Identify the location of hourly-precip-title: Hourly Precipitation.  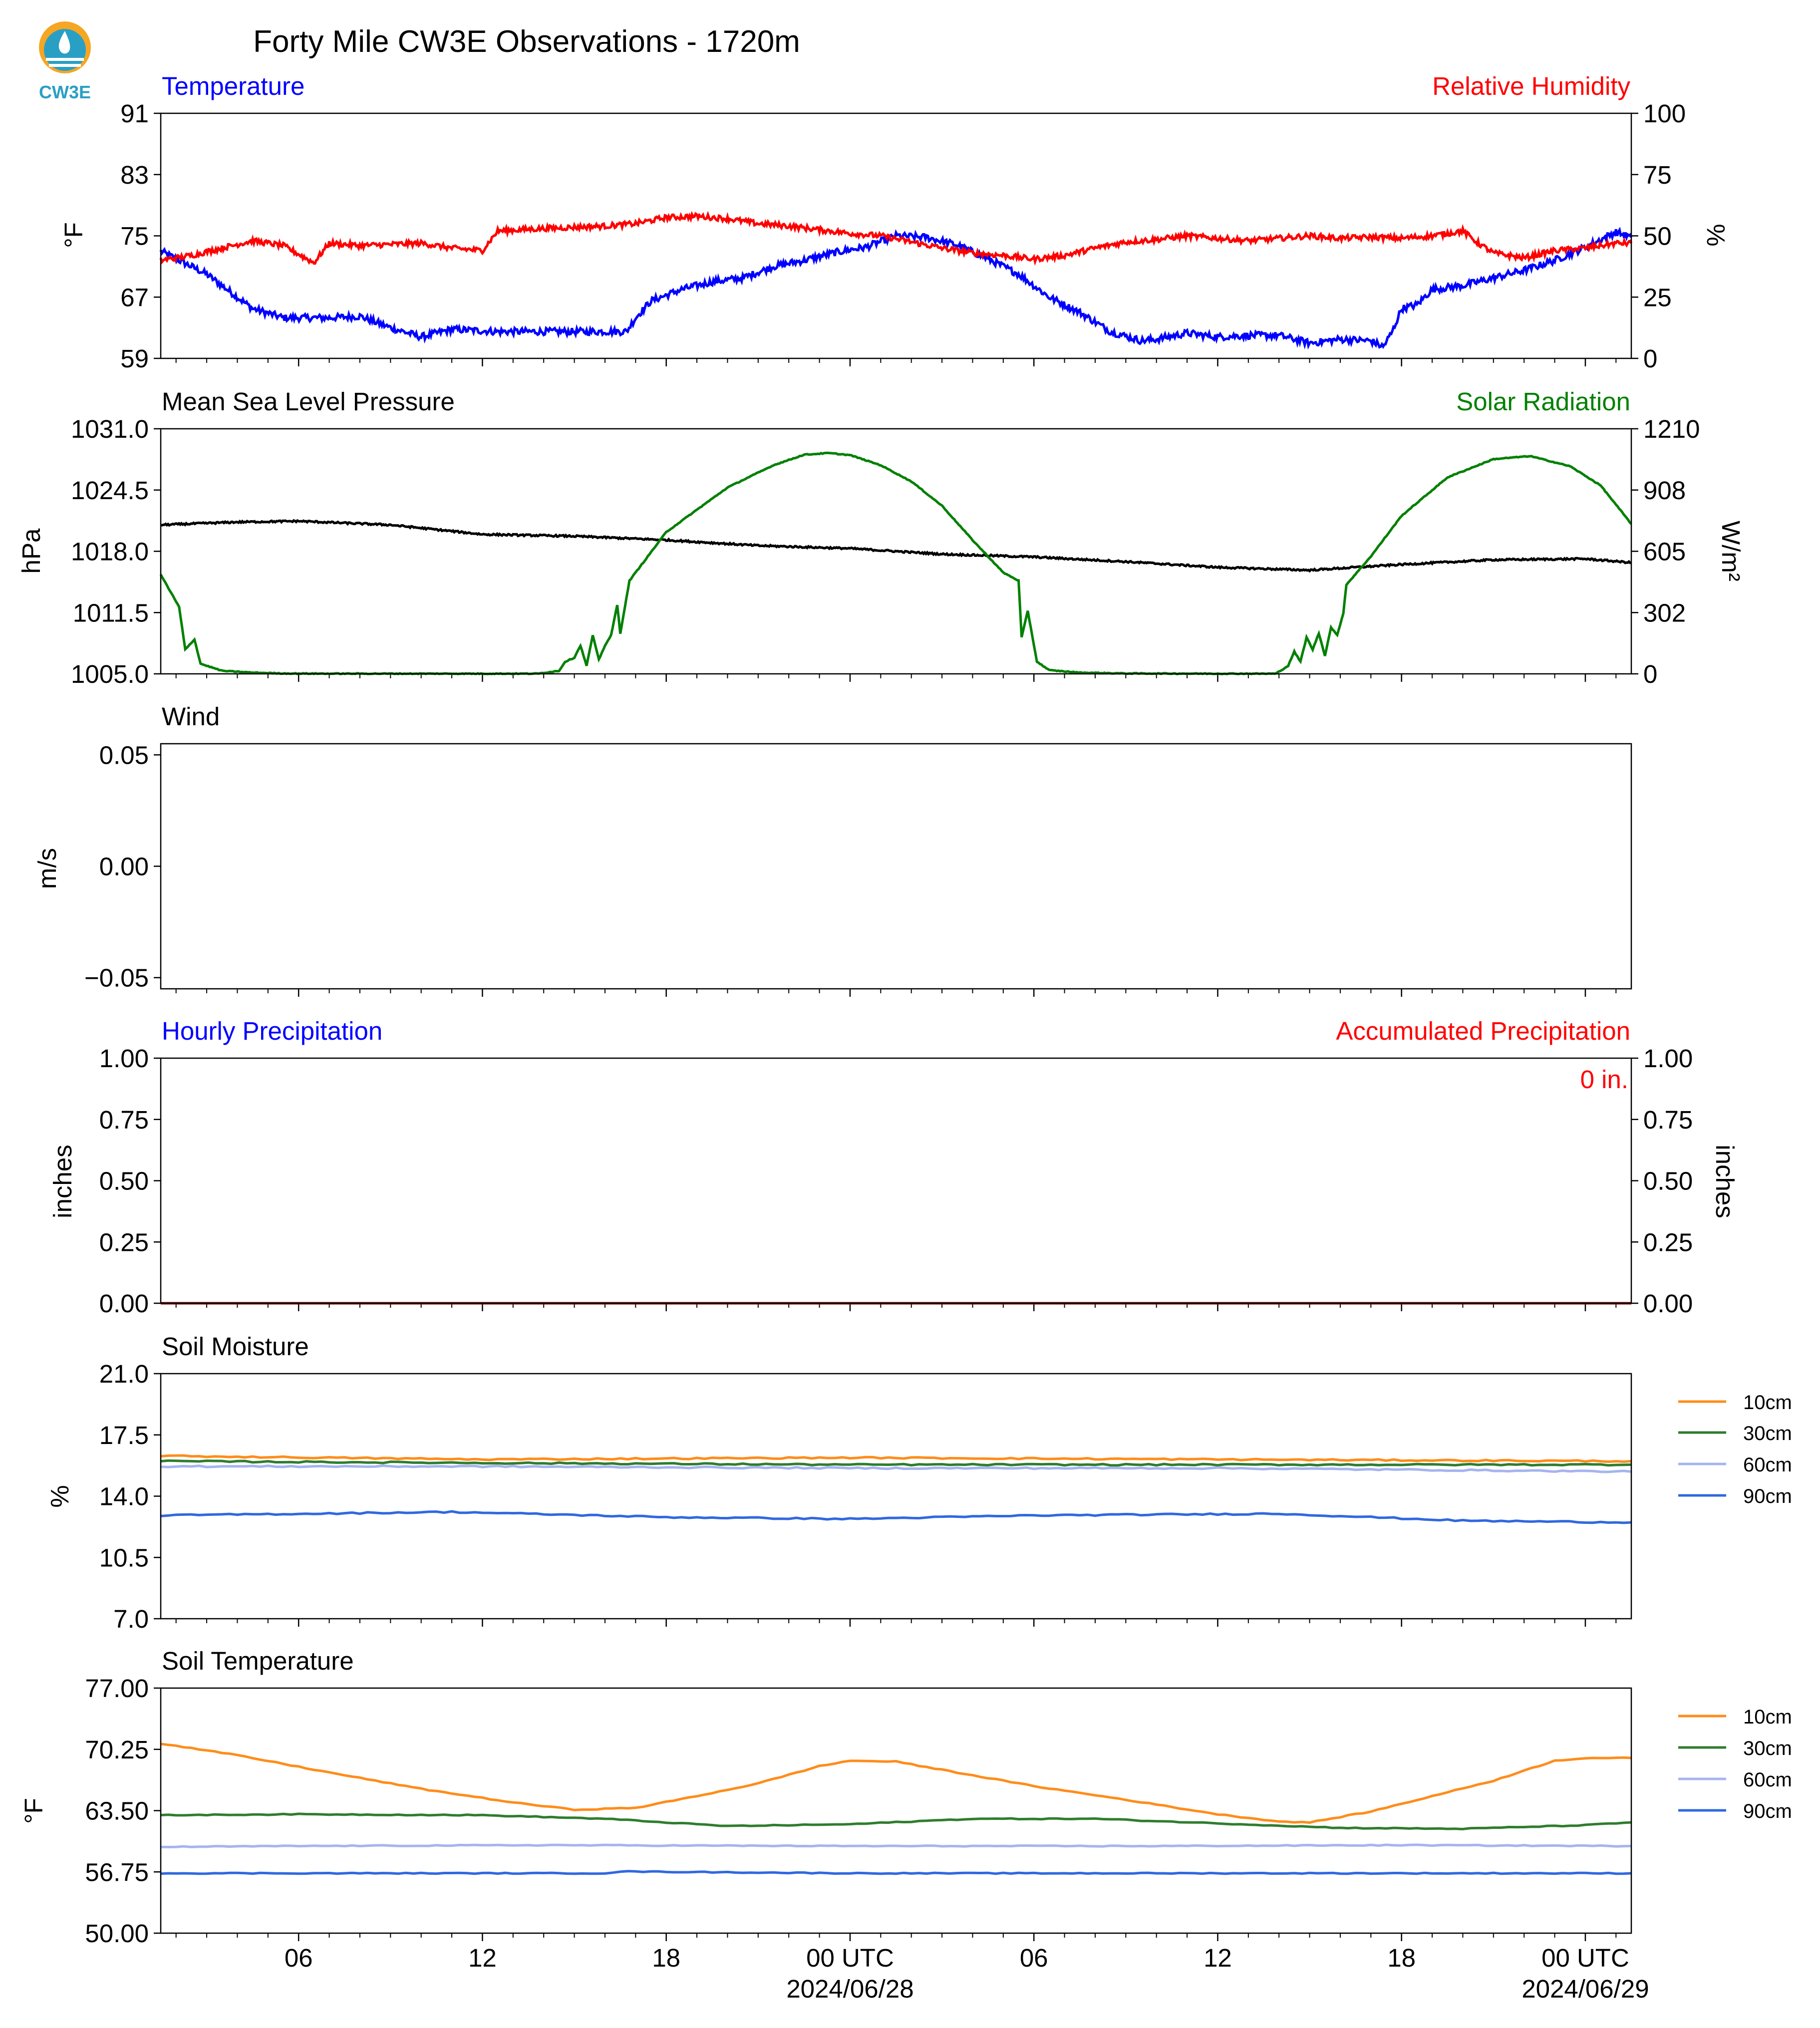
(272, 1031).